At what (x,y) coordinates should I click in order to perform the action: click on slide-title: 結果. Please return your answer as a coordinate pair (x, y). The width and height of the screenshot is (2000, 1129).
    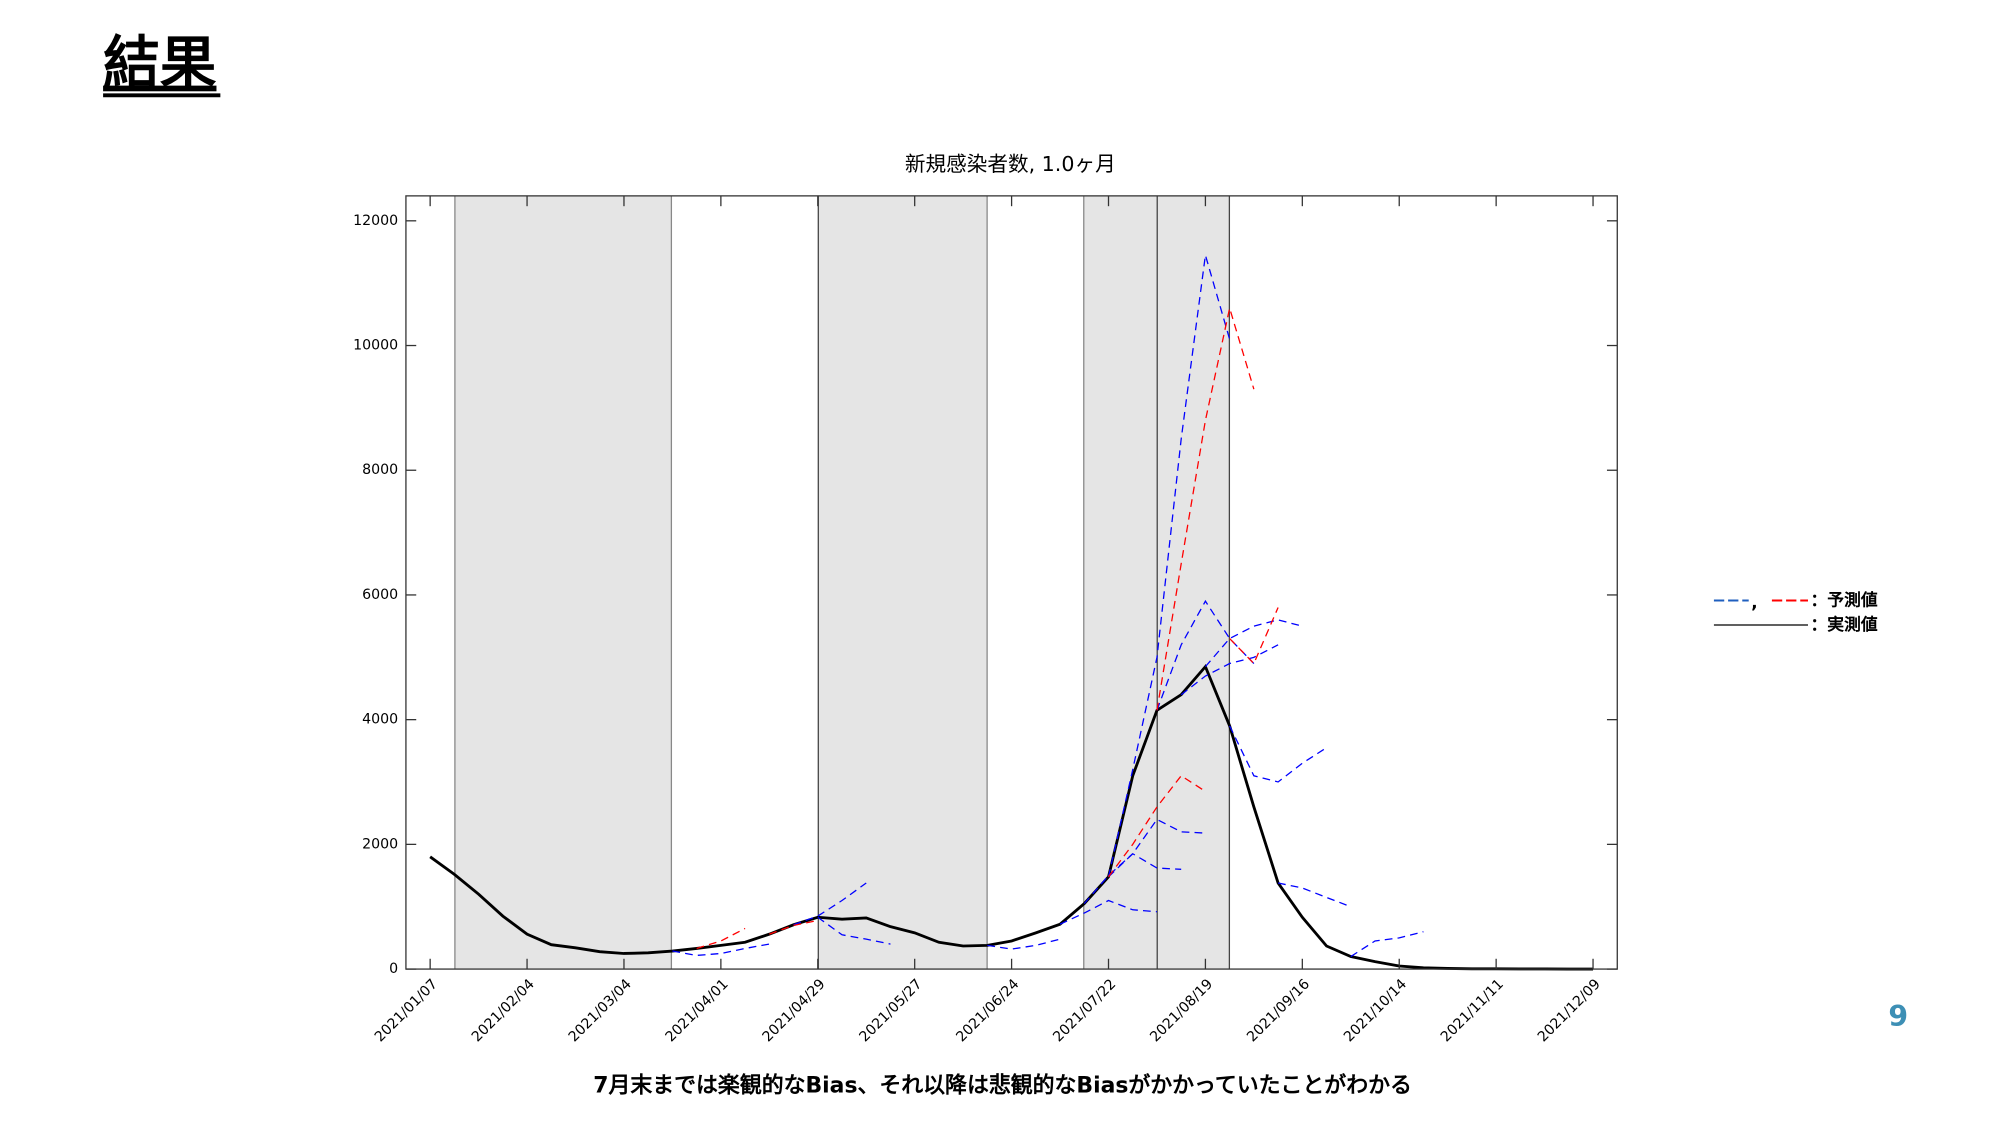
    Looking at the image, I should click on (160, 64).